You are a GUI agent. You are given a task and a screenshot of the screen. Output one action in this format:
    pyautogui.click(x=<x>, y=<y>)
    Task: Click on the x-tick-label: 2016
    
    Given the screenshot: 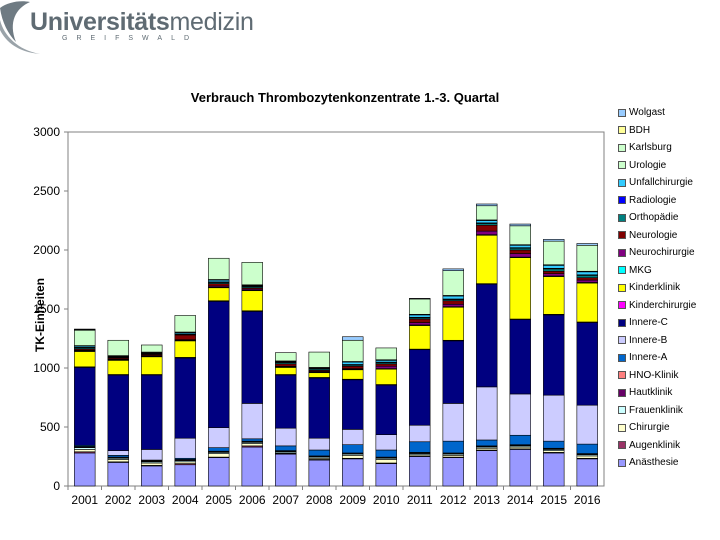 What is the action you would take?
    pyautogui.click(x=587, y=500)
    